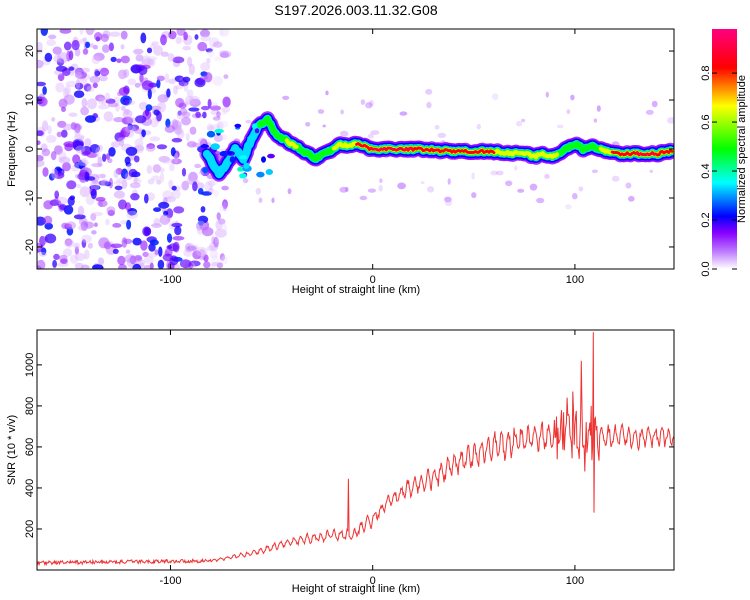 This screenshot has height=600, width=750. What do you see at coordinates (706, 170) in the screenshot?
I see `colorbar-tick-label: 0.4` at bounding box center [706, 170].